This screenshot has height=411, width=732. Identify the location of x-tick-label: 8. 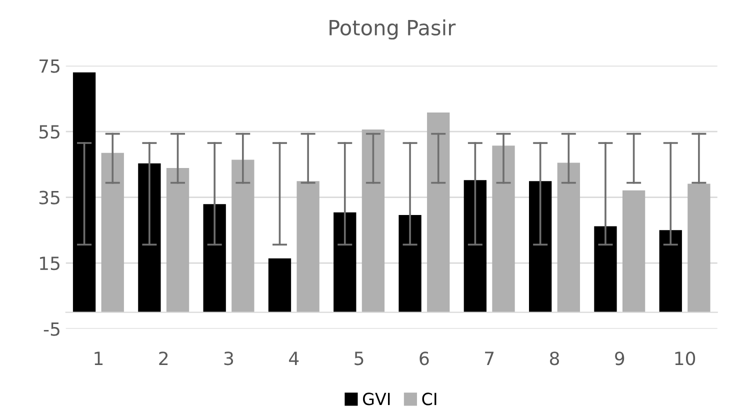
(554, 359).